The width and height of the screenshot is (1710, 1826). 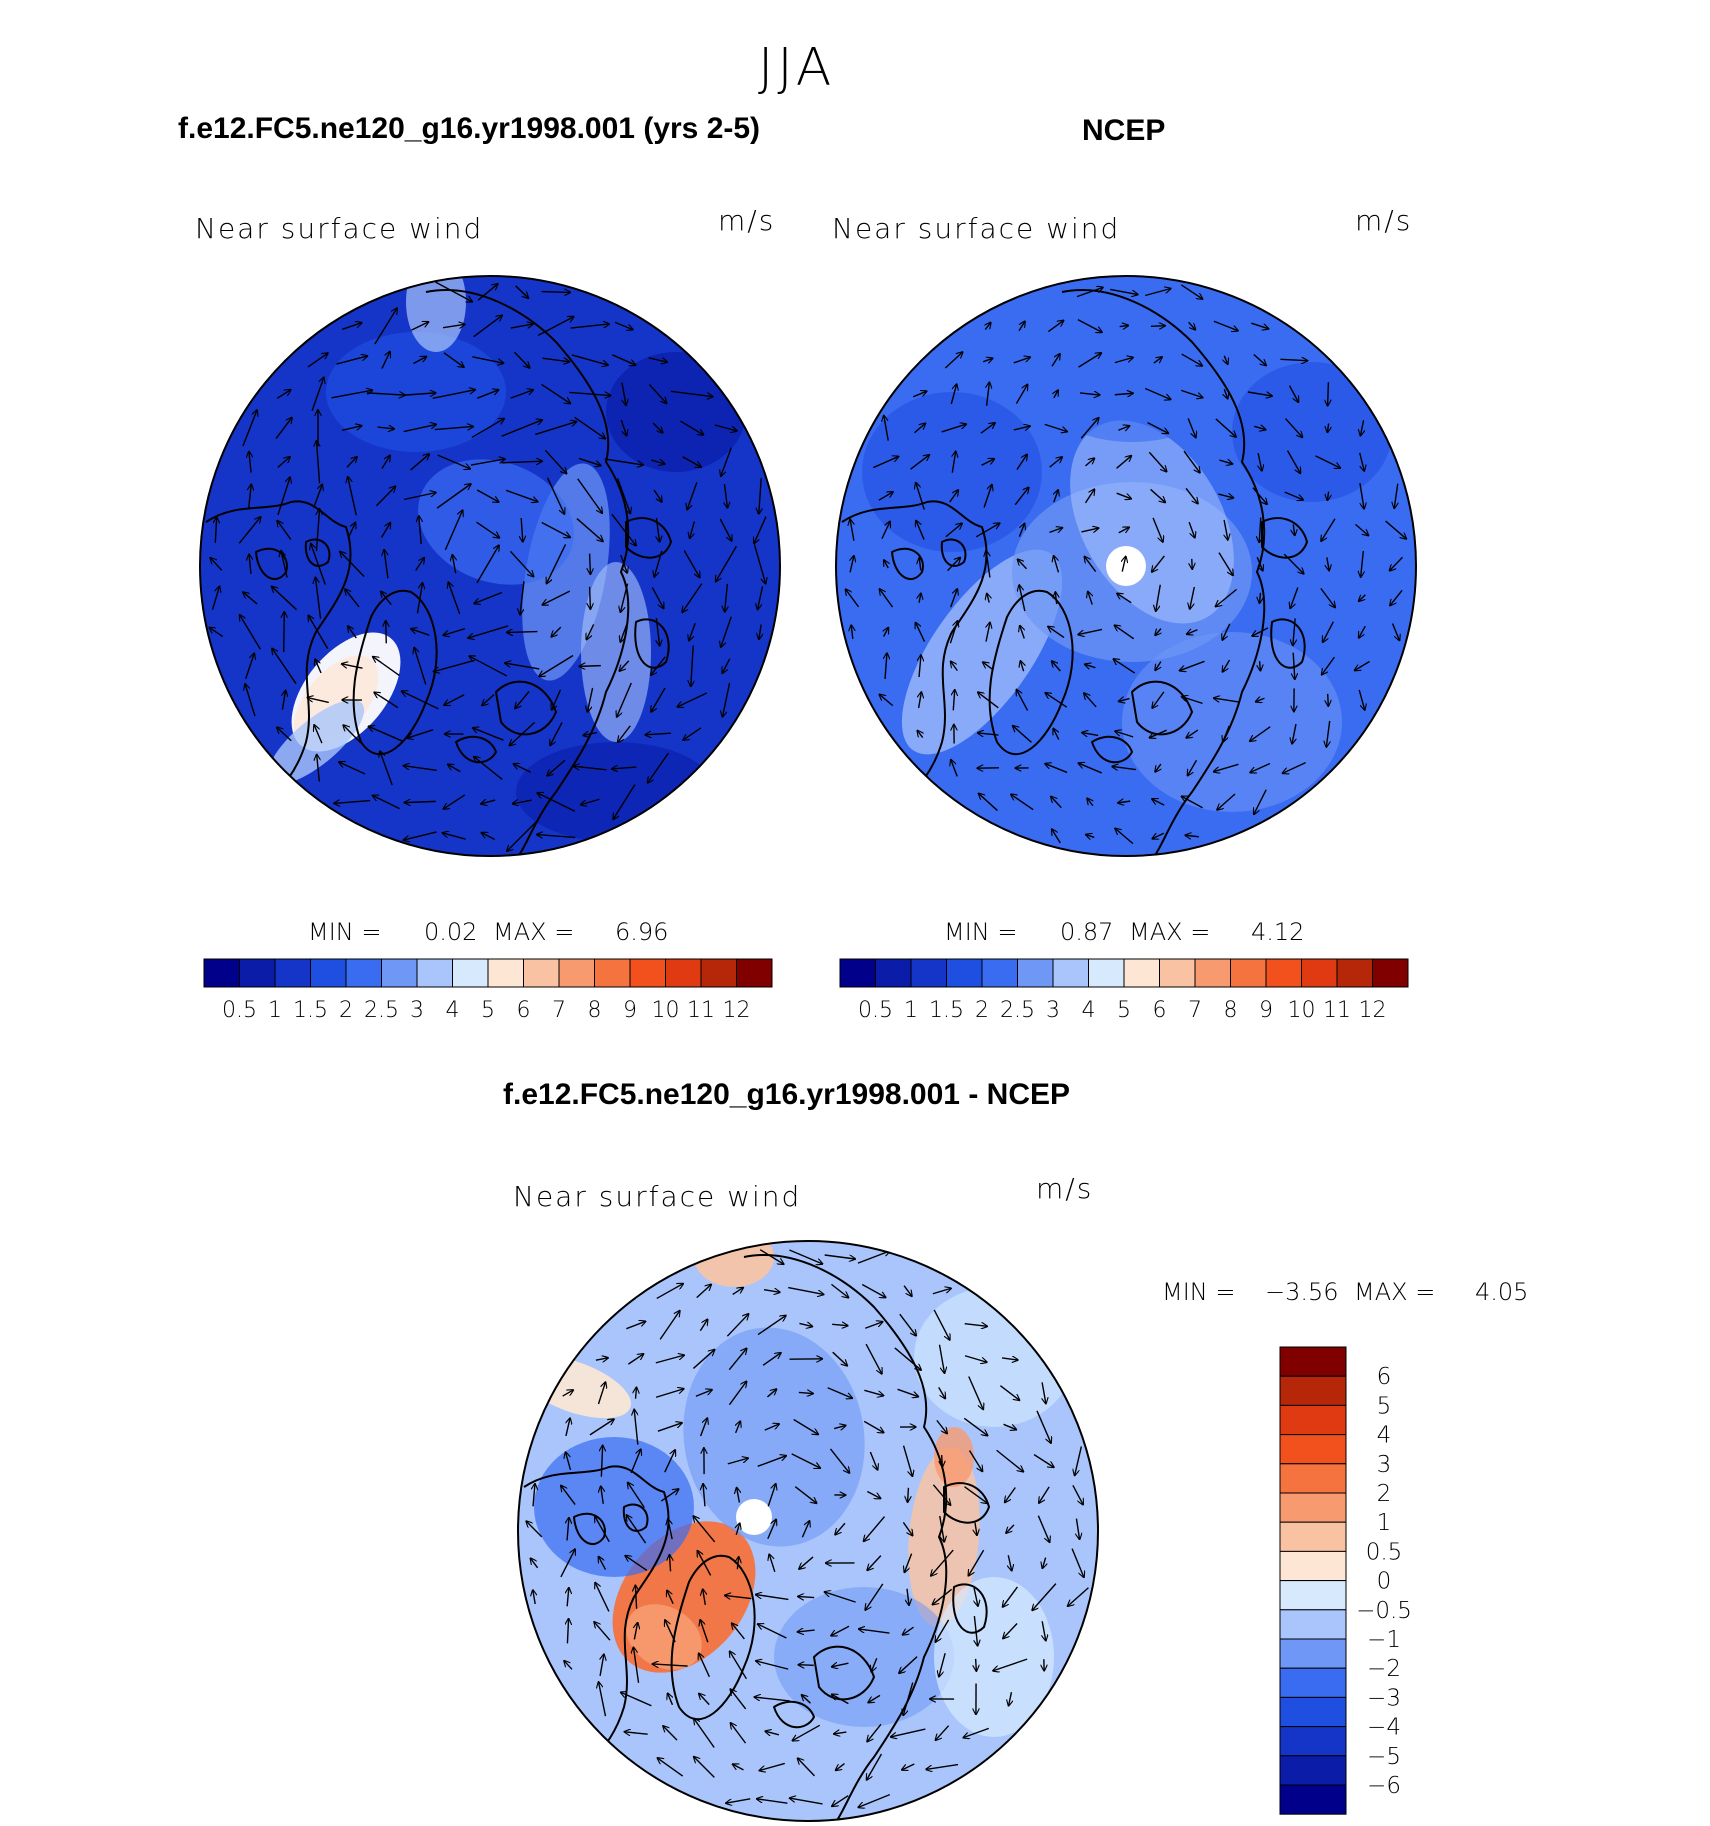 I want to click on diff-min-value: −3.56, so click(x=1302, y=1292).